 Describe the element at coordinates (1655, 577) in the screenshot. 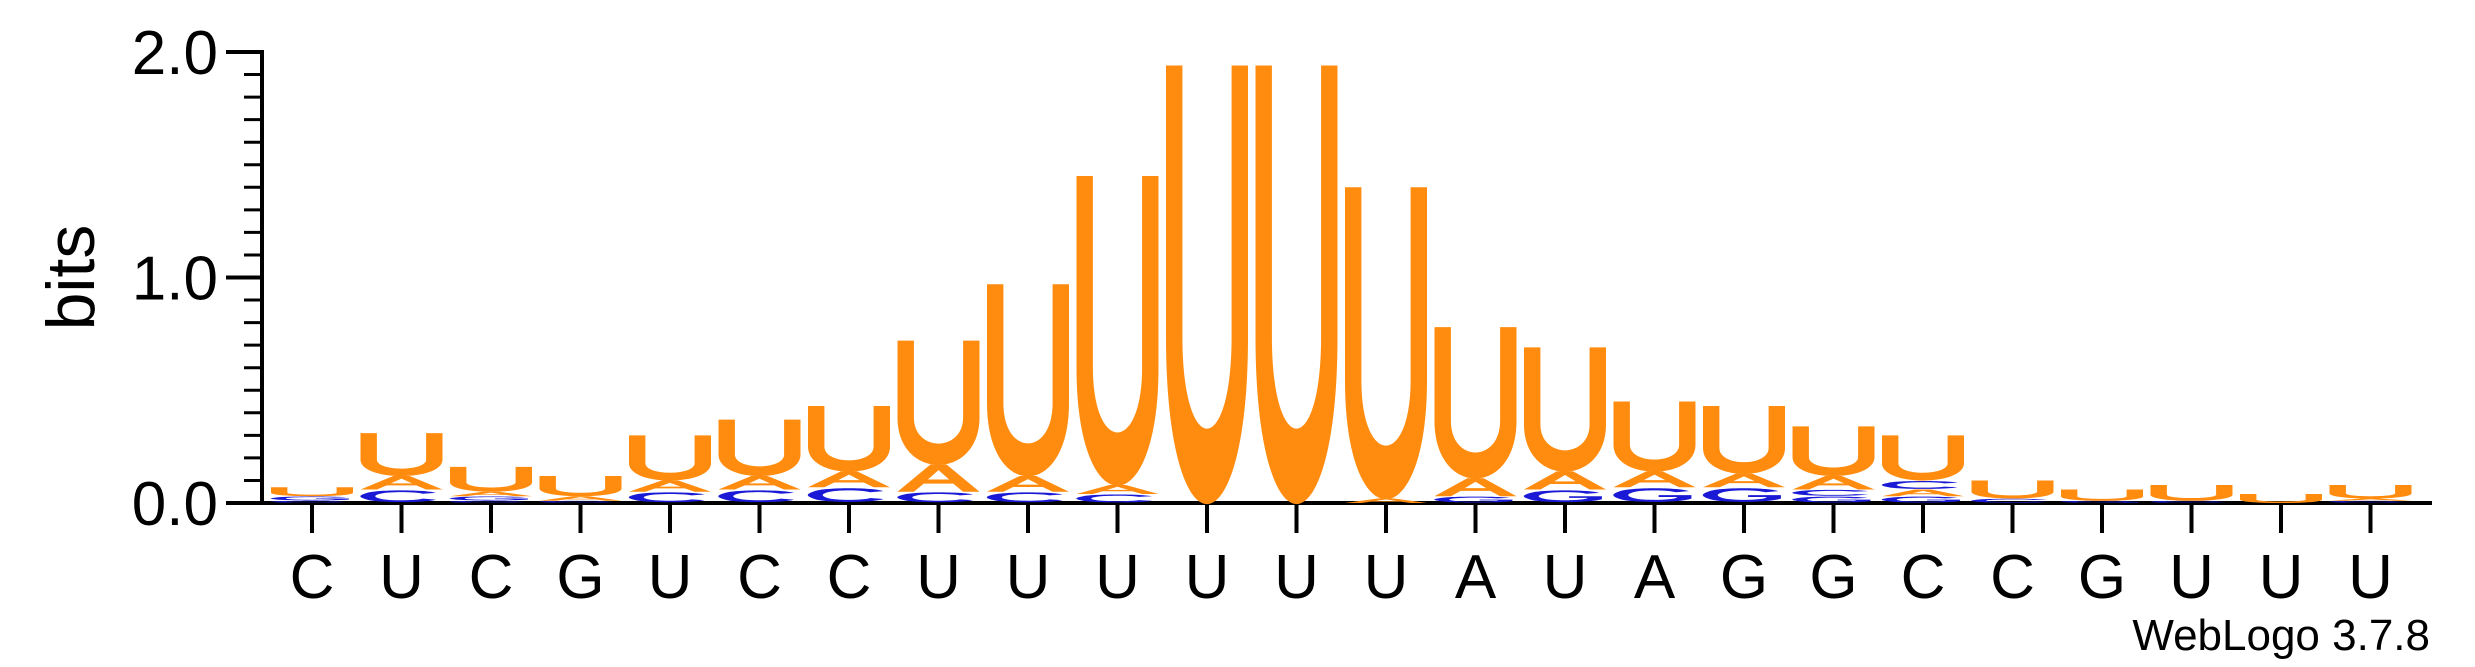

I see `x-tick-label: A` at that location.